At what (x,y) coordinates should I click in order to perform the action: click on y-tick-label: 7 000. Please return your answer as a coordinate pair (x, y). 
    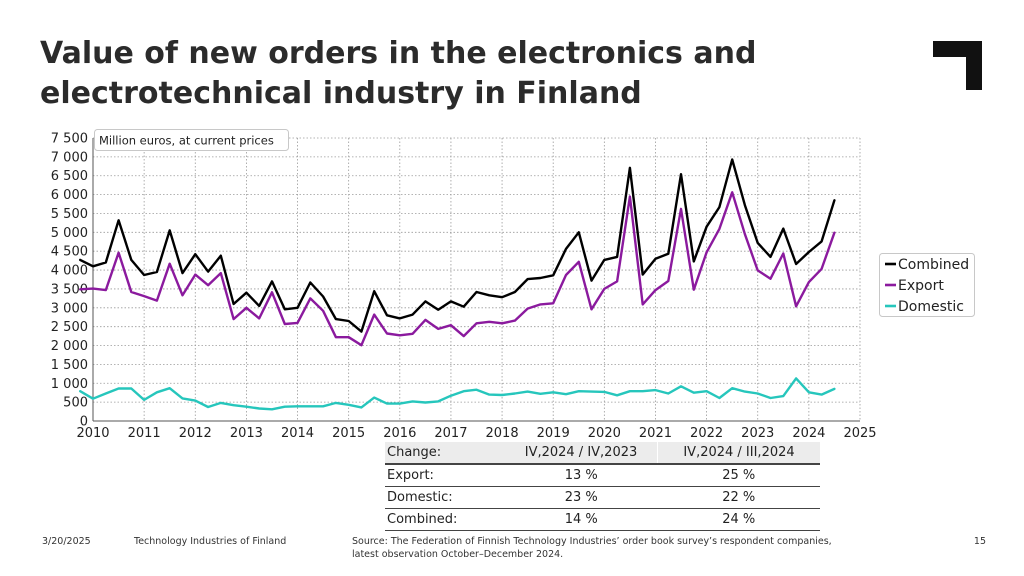
    Looking at the image, I should click on (69, 157).